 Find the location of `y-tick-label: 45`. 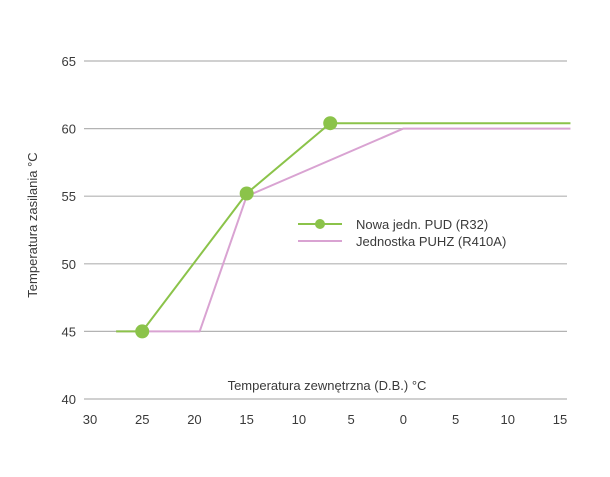

y-tick-label: 45 is located at coordinates (69, 331).